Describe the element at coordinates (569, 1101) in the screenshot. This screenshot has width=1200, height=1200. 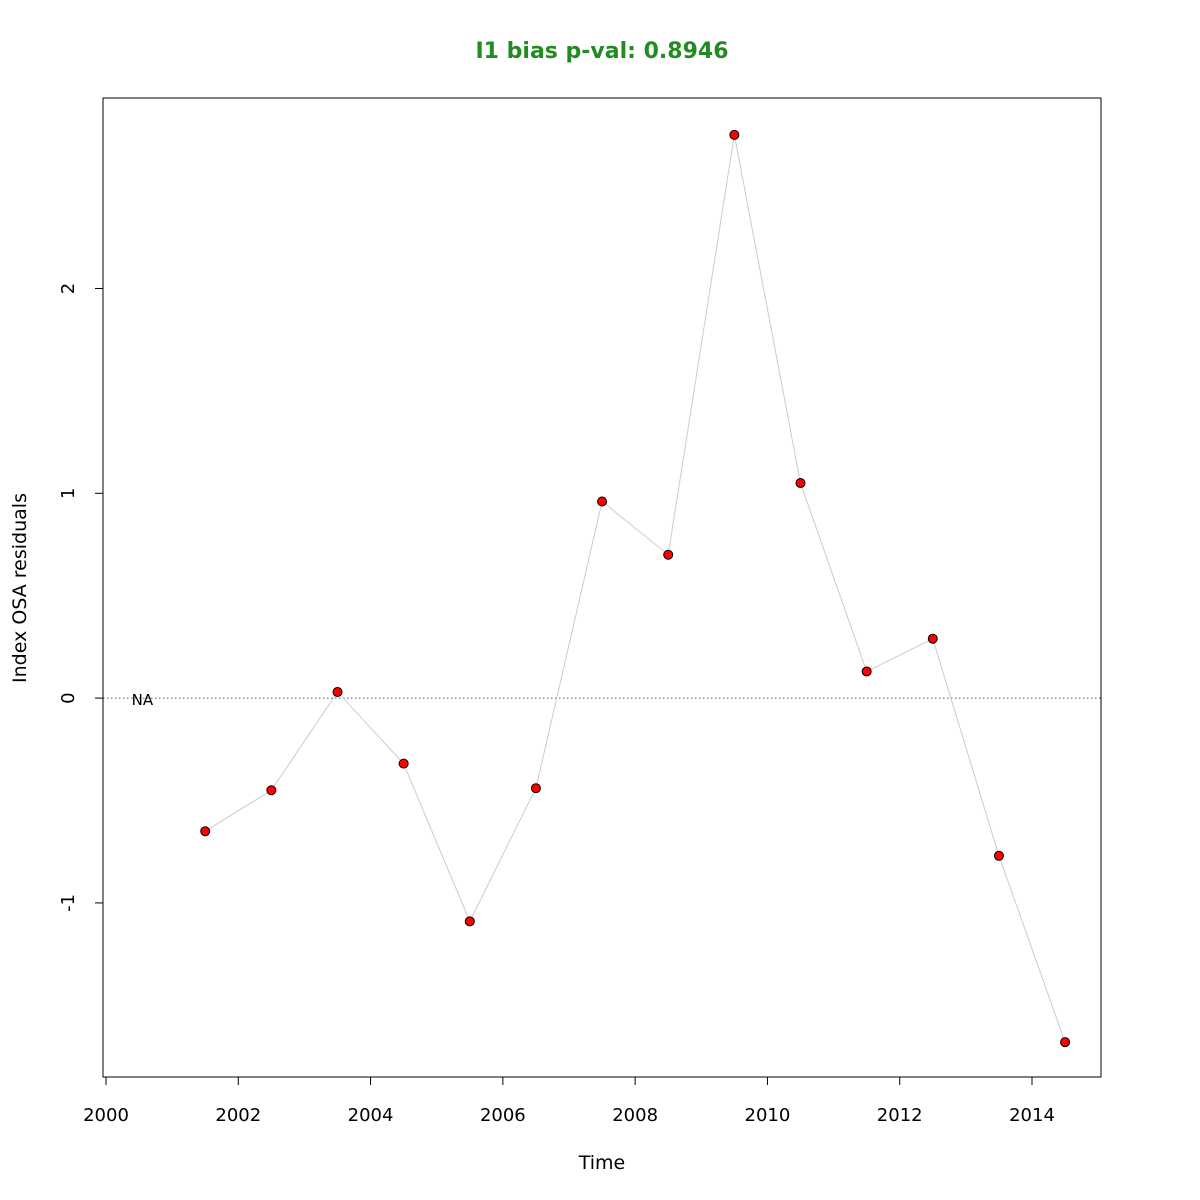
I see `x-axis: 2000 2002 2004 2006 2008 2010 2012 2014` at that location.